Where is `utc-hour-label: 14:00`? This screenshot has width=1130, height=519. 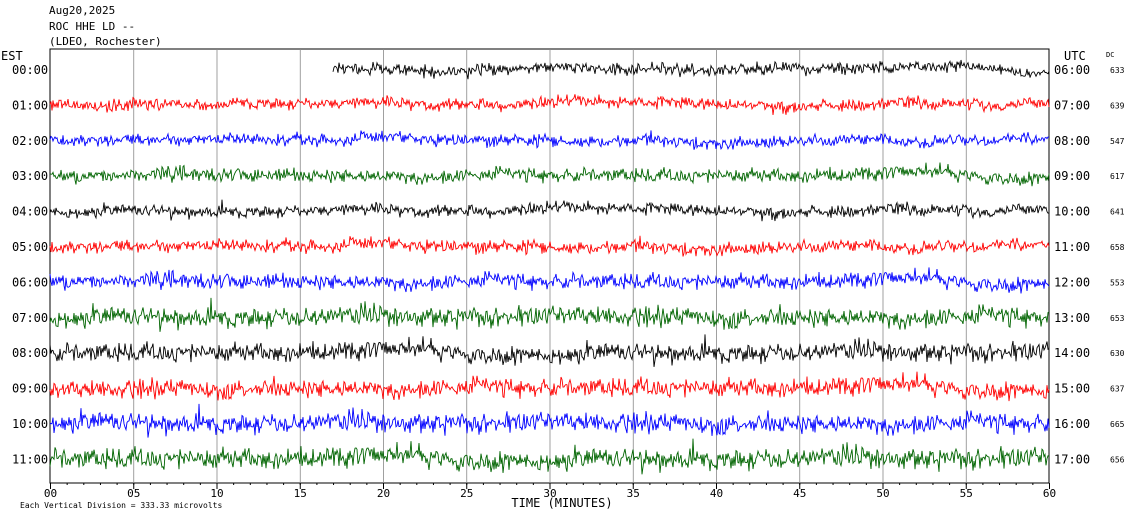 utc-hour-label: 14:00 is located at coordinates (1072, 353).